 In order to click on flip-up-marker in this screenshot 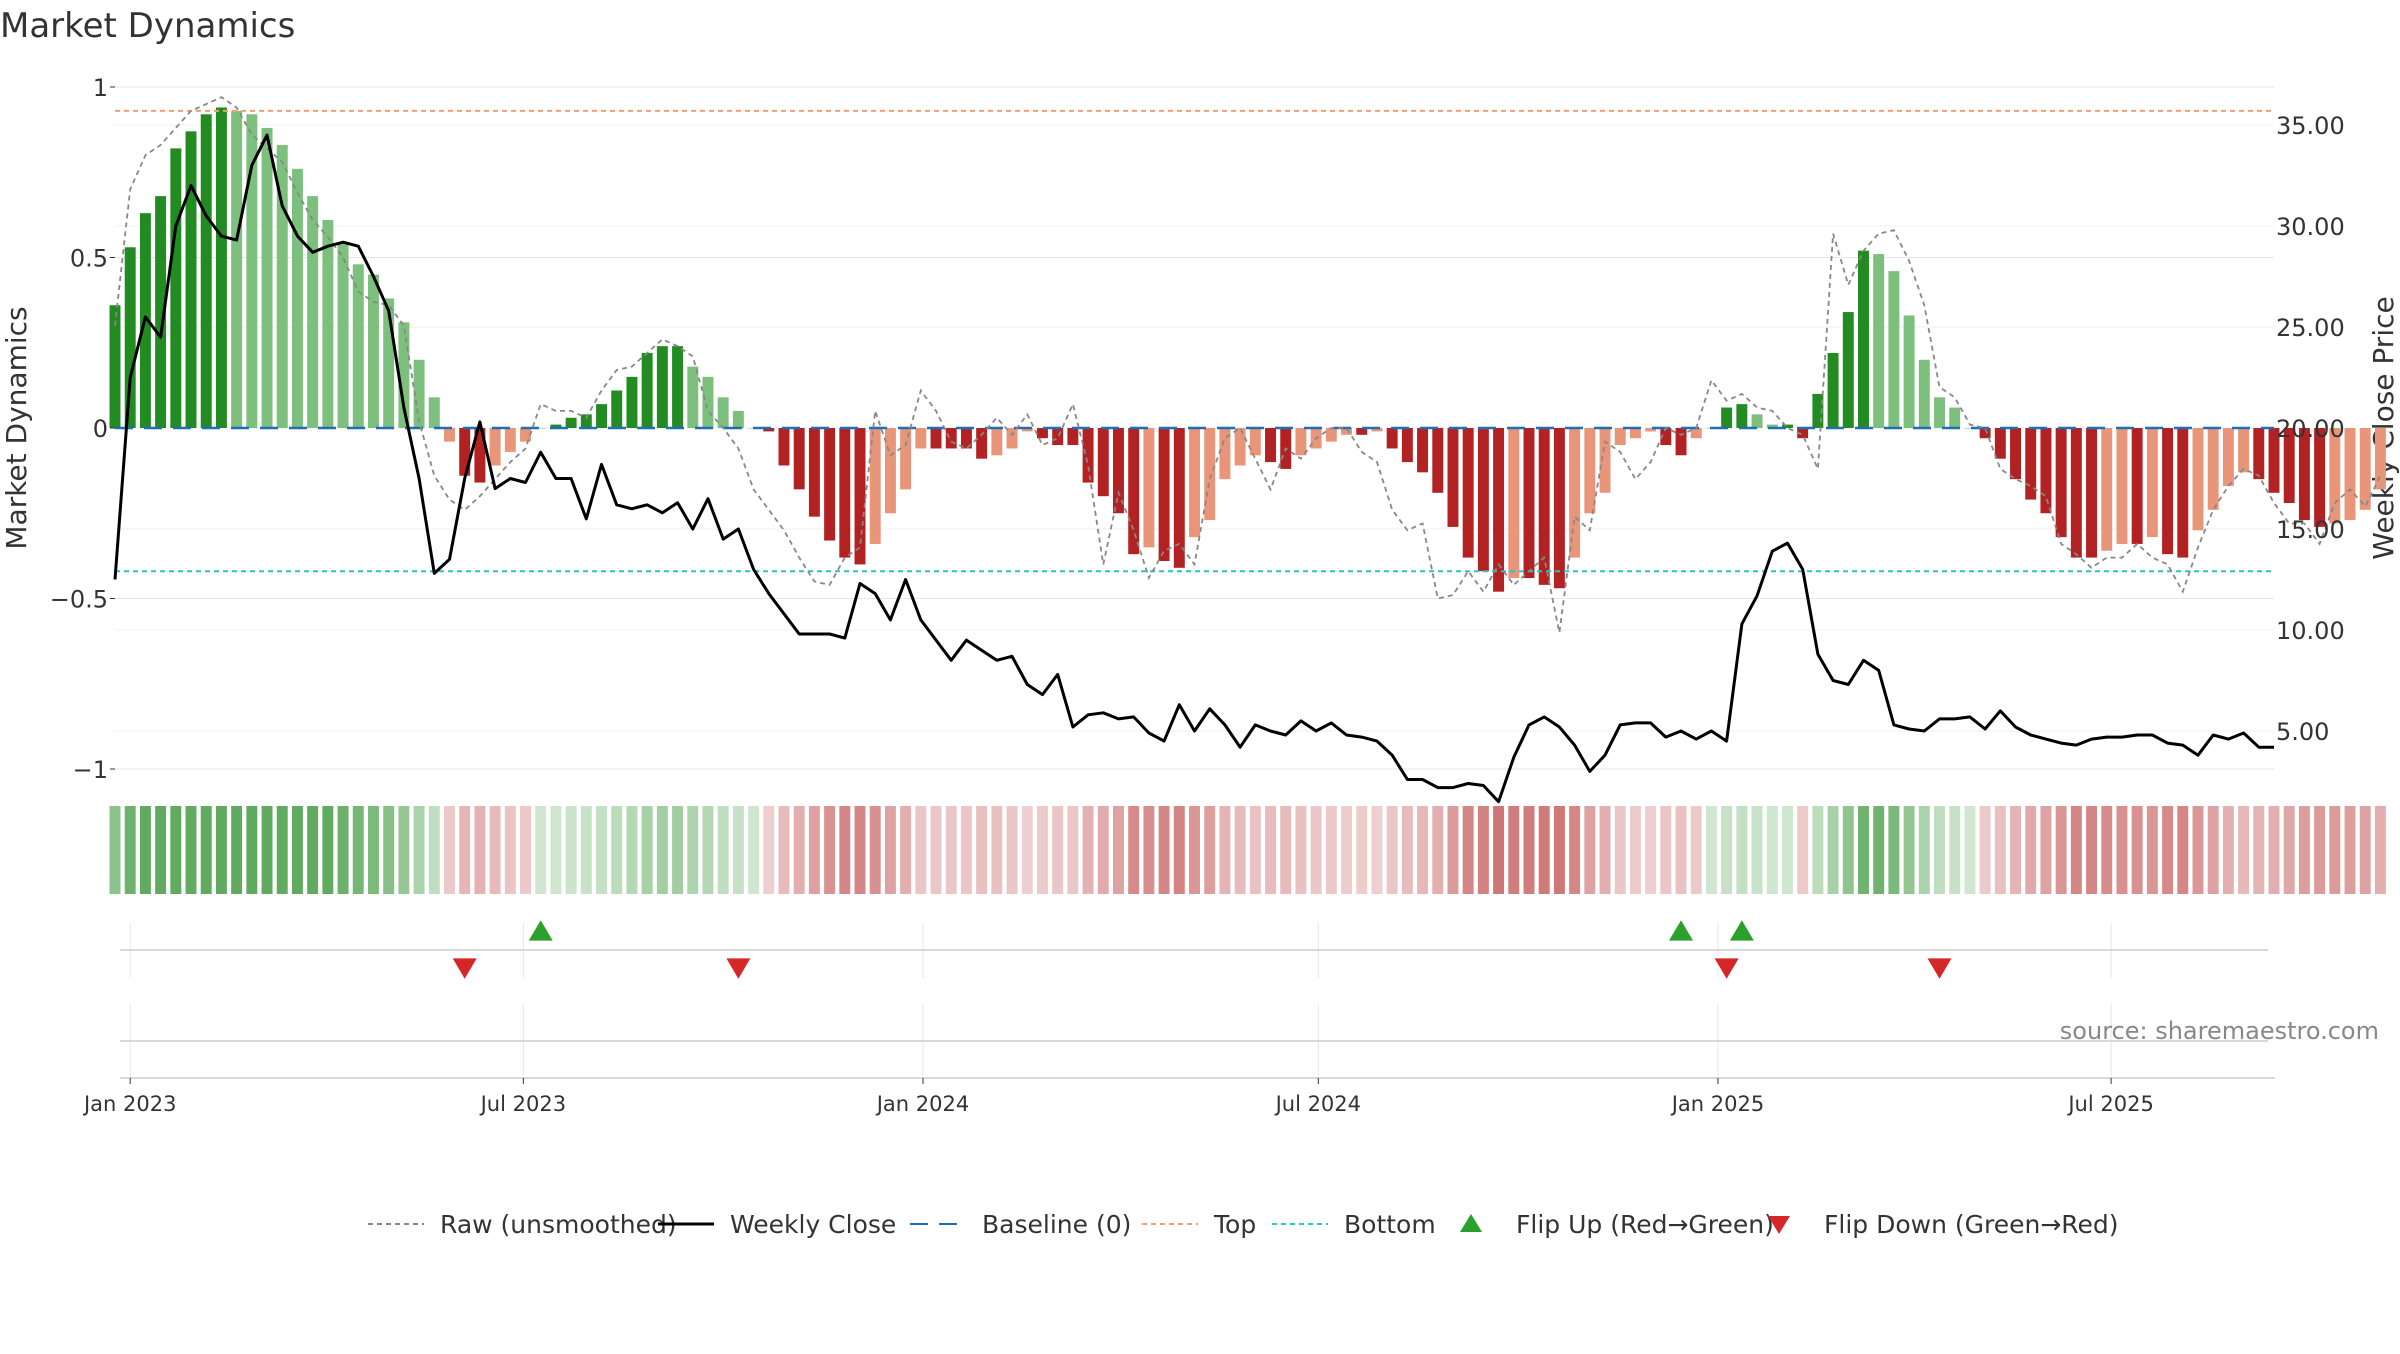, I will do `click(1681, 930)`.